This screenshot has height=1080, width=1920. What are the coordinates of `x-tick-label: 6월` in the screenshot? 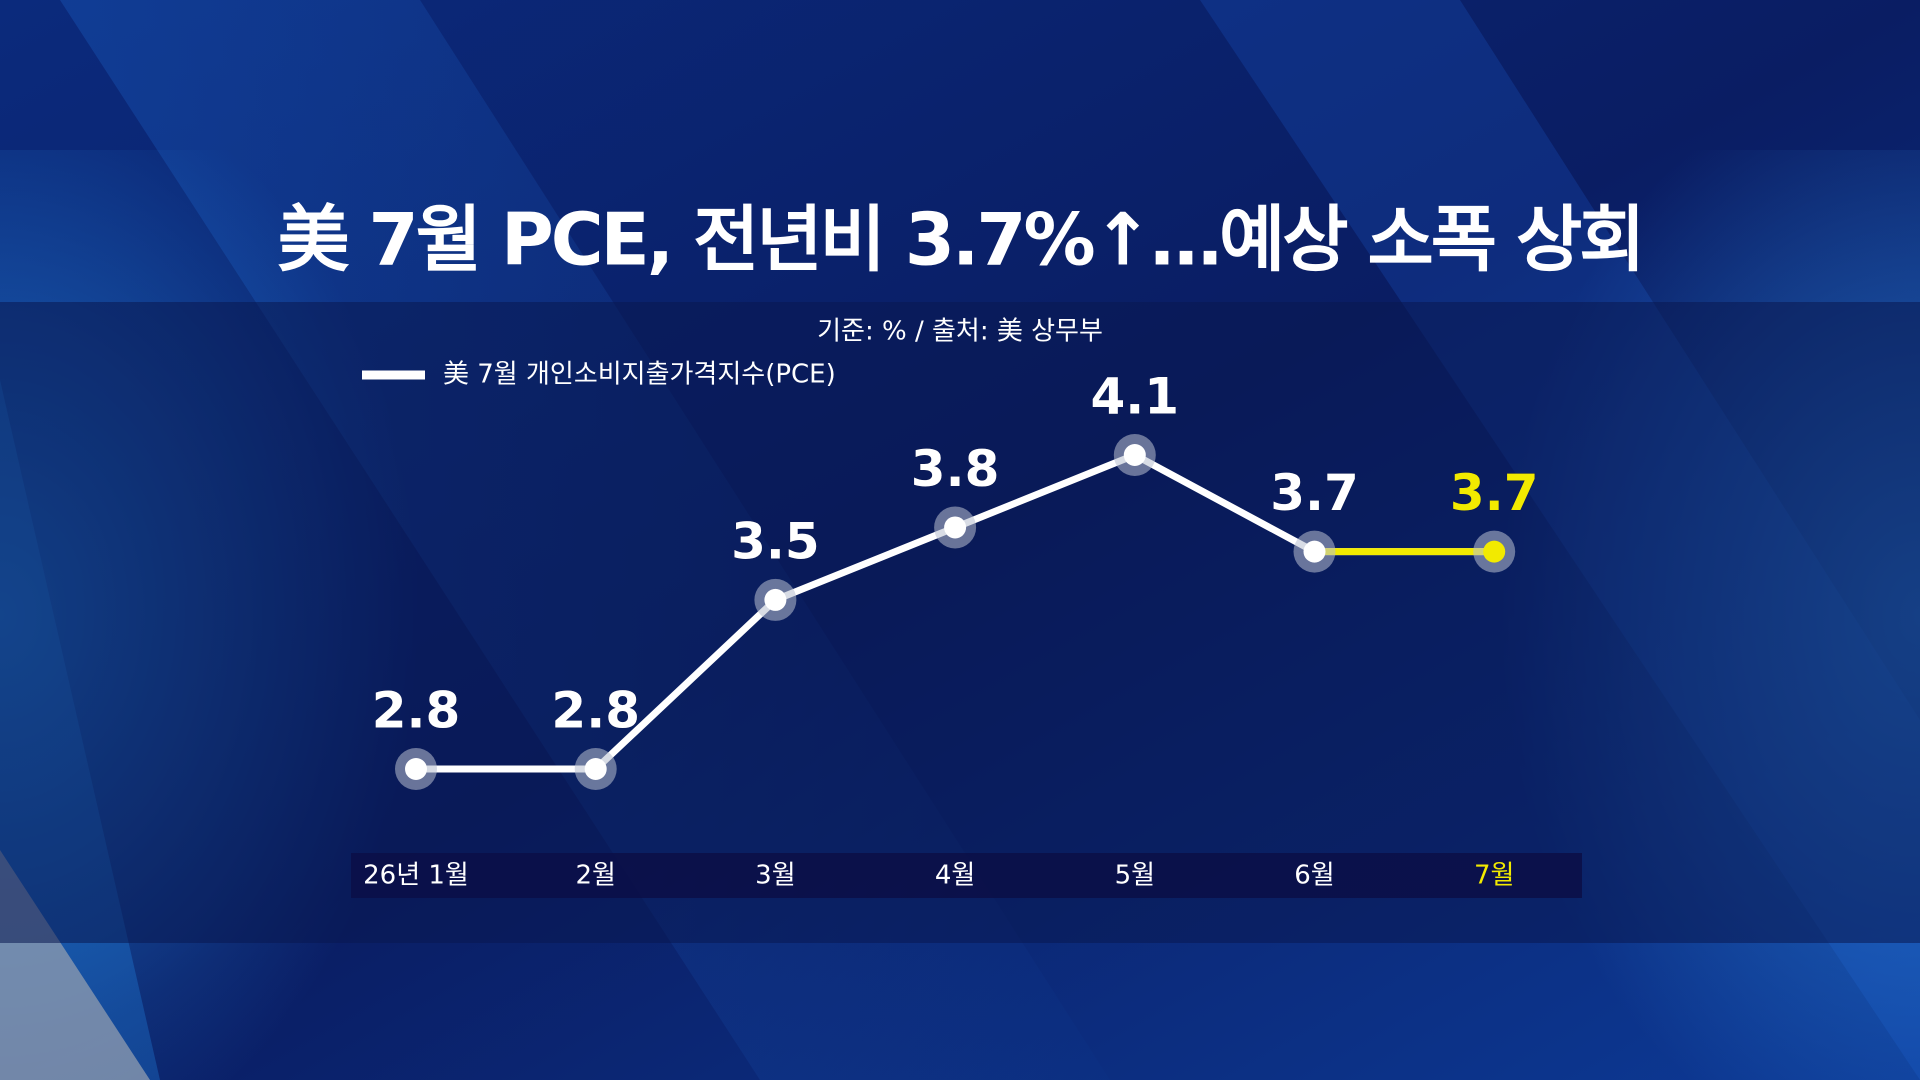 It's located at (1314, 876).